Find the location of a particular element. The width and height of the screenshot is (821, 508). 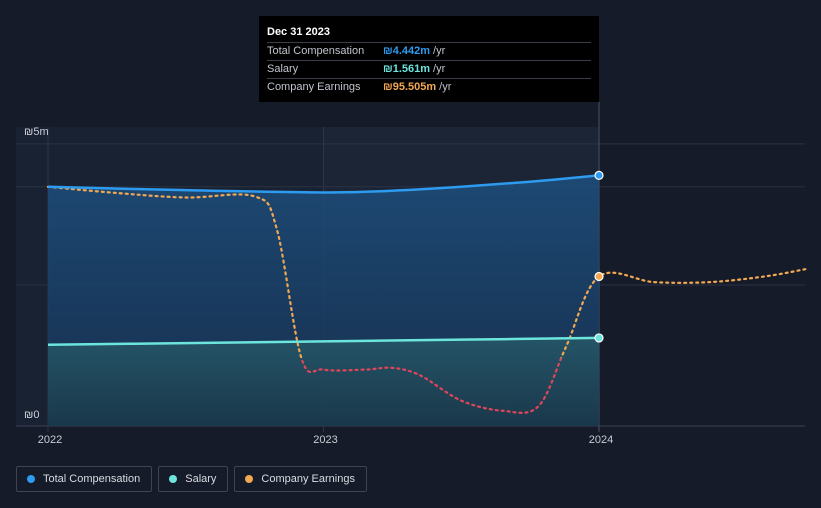

legend-item-total-compensation: Total Compensation is located at coordinates (84, 479).